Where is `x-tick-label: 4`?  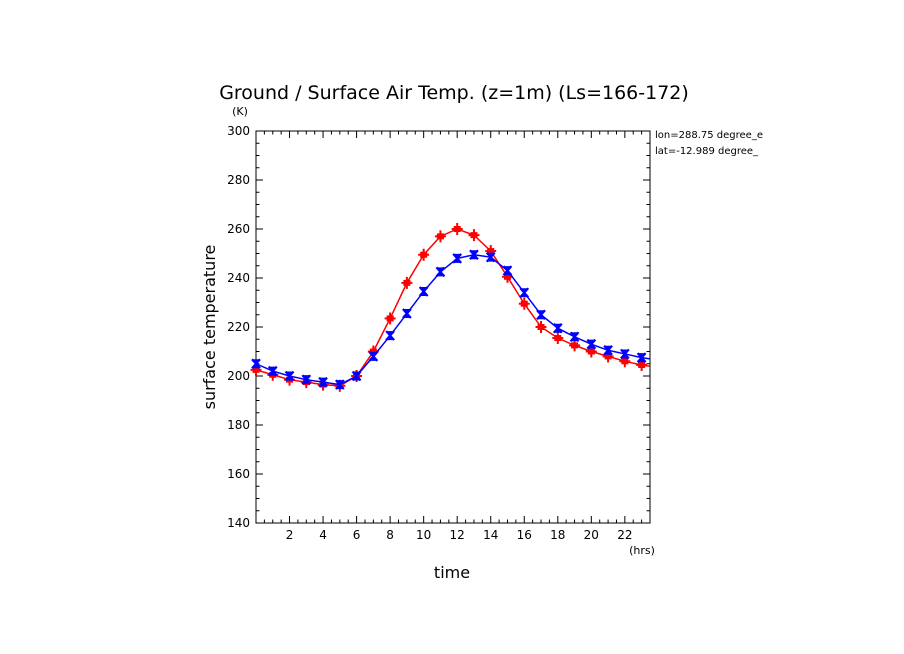 x-tick-label: 4 is located at coordinates (323, 535).